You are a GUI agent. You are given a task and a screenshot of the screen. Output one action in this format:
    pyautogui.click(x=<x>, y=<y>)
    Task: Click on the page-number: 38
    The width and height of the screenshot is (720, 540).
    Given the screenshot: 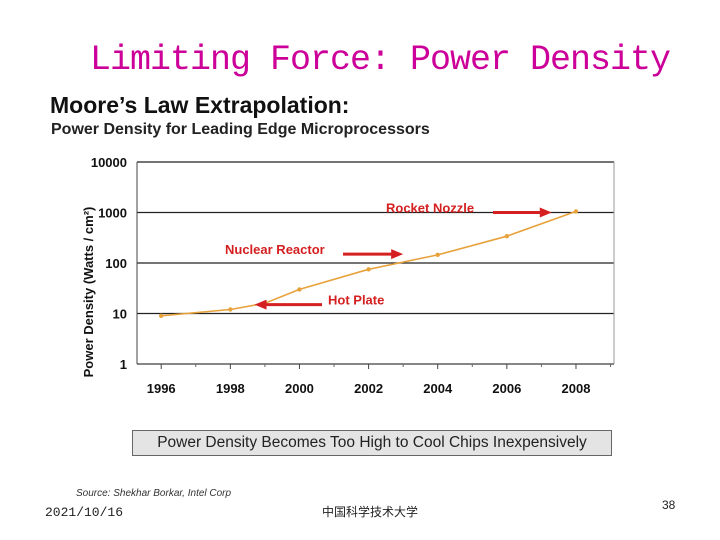 What is the action you would take?
    pyautogui.click(x=669, y=505)
    